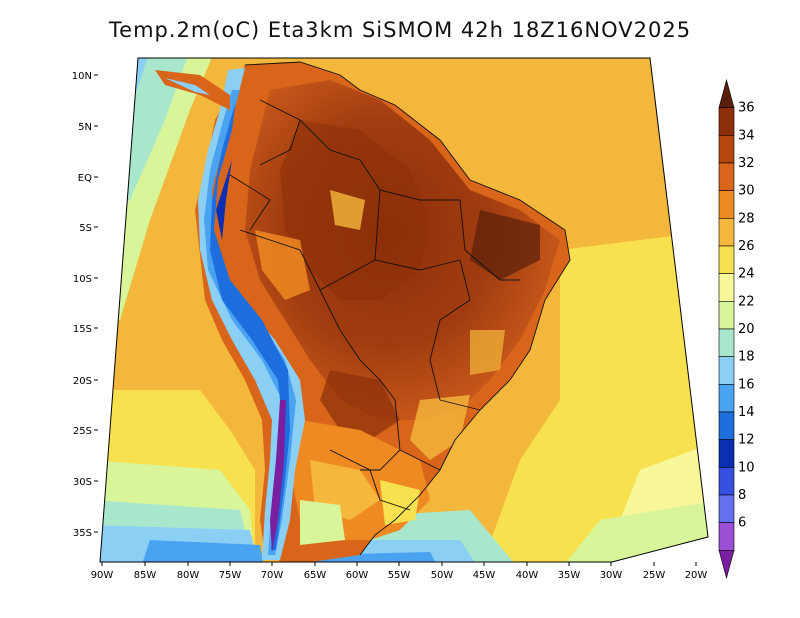 The height and width of the screenshot is (618, 800). What do you see at coordinates (746, 218) in the screenshot?
I see `colorbar-label: 28` at bounding box center [746, 218].